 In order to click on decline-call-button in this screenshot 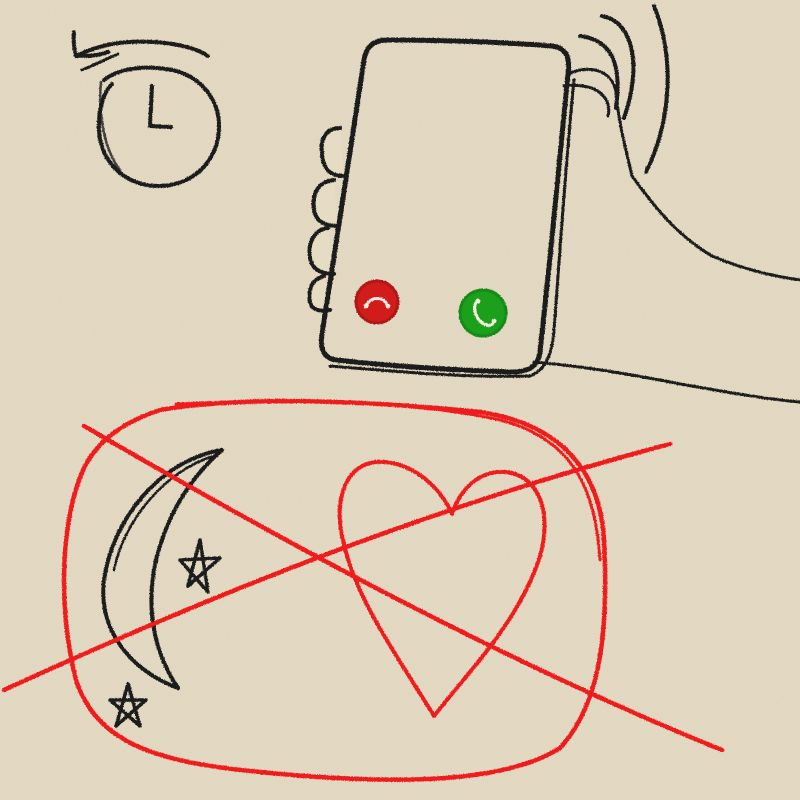, I will do `click(377, 302)`.